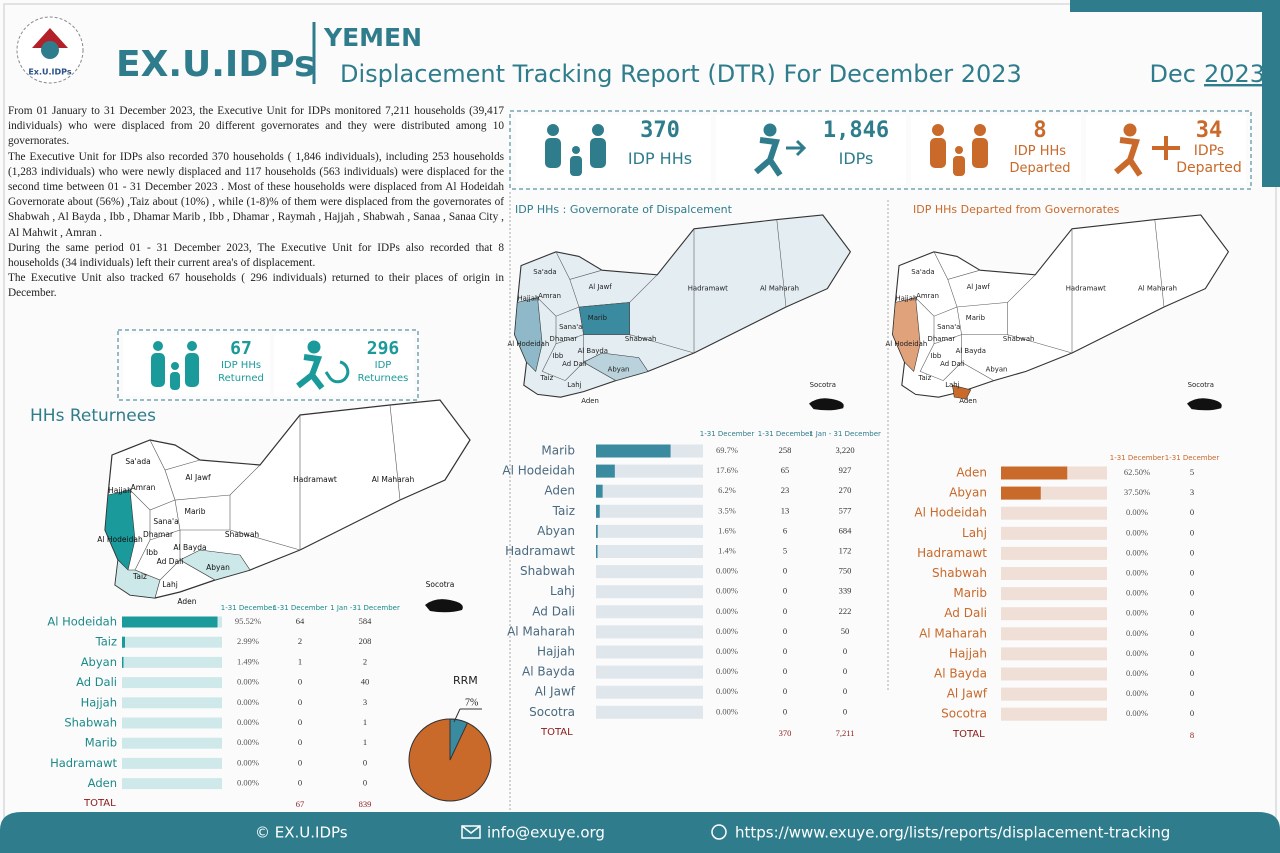  Describe the element at coordinates (215, 64) in the screenshot. I see `brand: EX.U.IDPs` at that location.